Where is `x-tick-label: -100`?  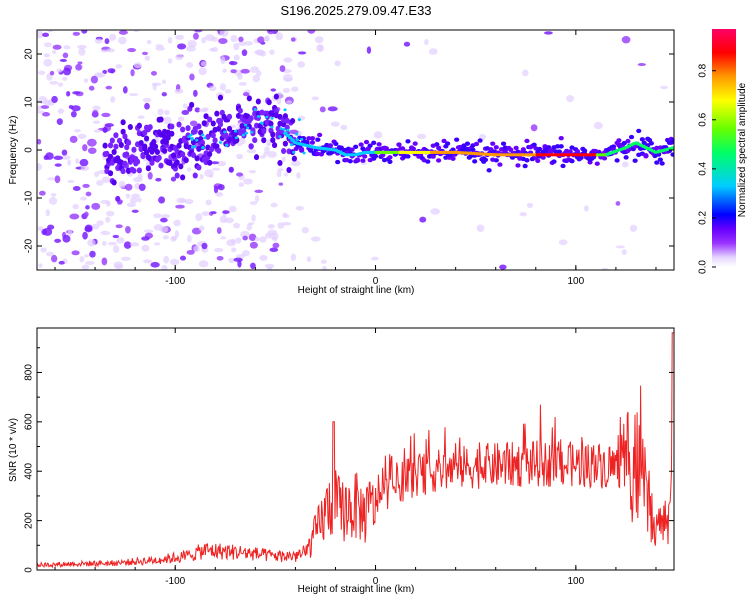
x-tick-label: -100 is located at coordinates (175, 581).